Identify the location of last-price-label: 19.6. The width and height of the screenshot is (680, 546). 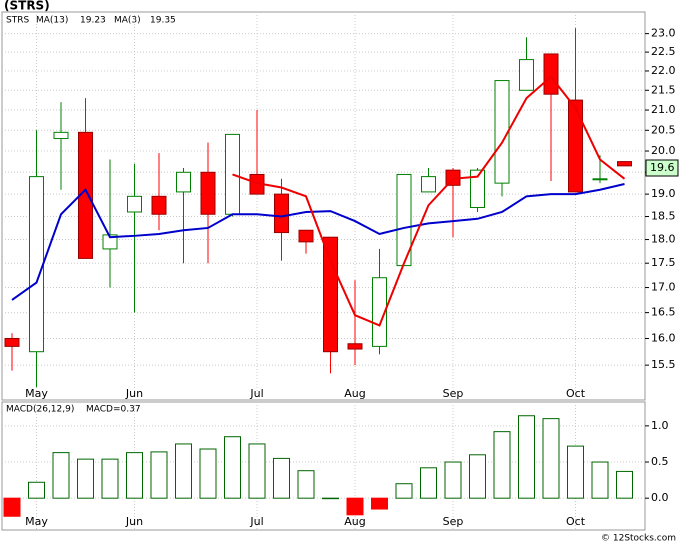
(662, 167).